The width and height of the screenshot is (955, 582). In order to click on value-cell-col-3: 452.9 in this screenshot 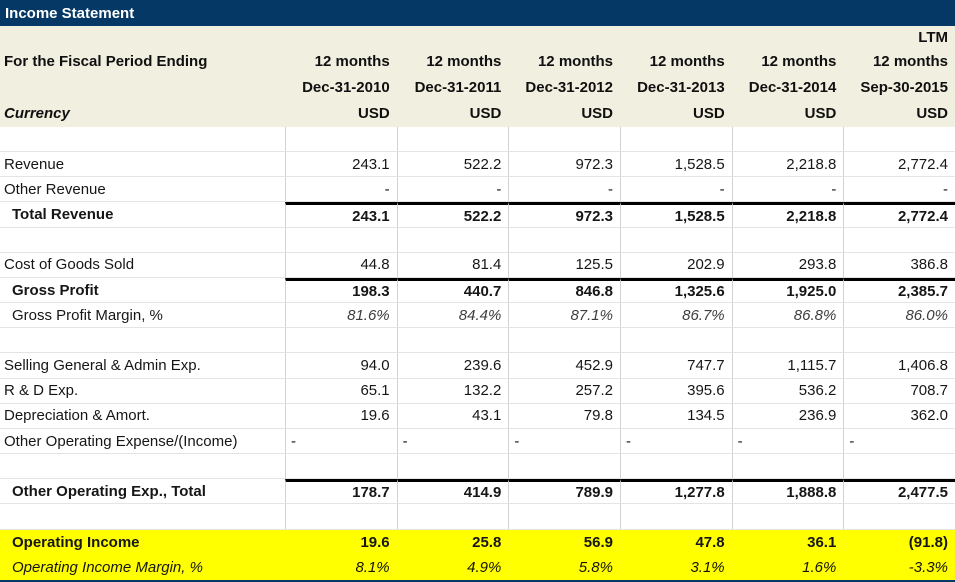, I will do `click(564, 365)`.